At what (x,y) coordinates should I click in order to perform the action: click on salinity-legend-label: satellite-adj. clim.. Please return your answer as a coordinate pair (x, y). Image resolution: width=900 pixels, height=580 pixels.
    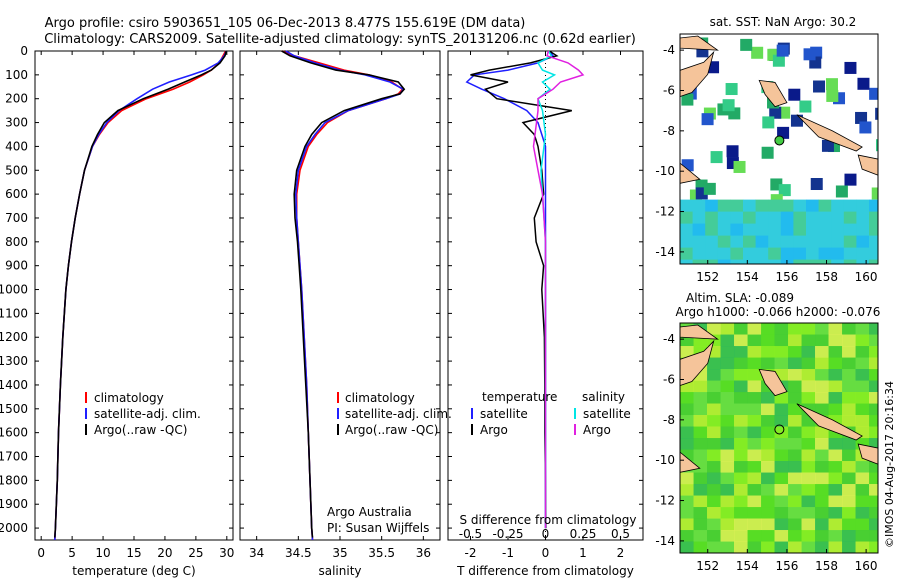
    Looking at the image, I should click on (398, 414).